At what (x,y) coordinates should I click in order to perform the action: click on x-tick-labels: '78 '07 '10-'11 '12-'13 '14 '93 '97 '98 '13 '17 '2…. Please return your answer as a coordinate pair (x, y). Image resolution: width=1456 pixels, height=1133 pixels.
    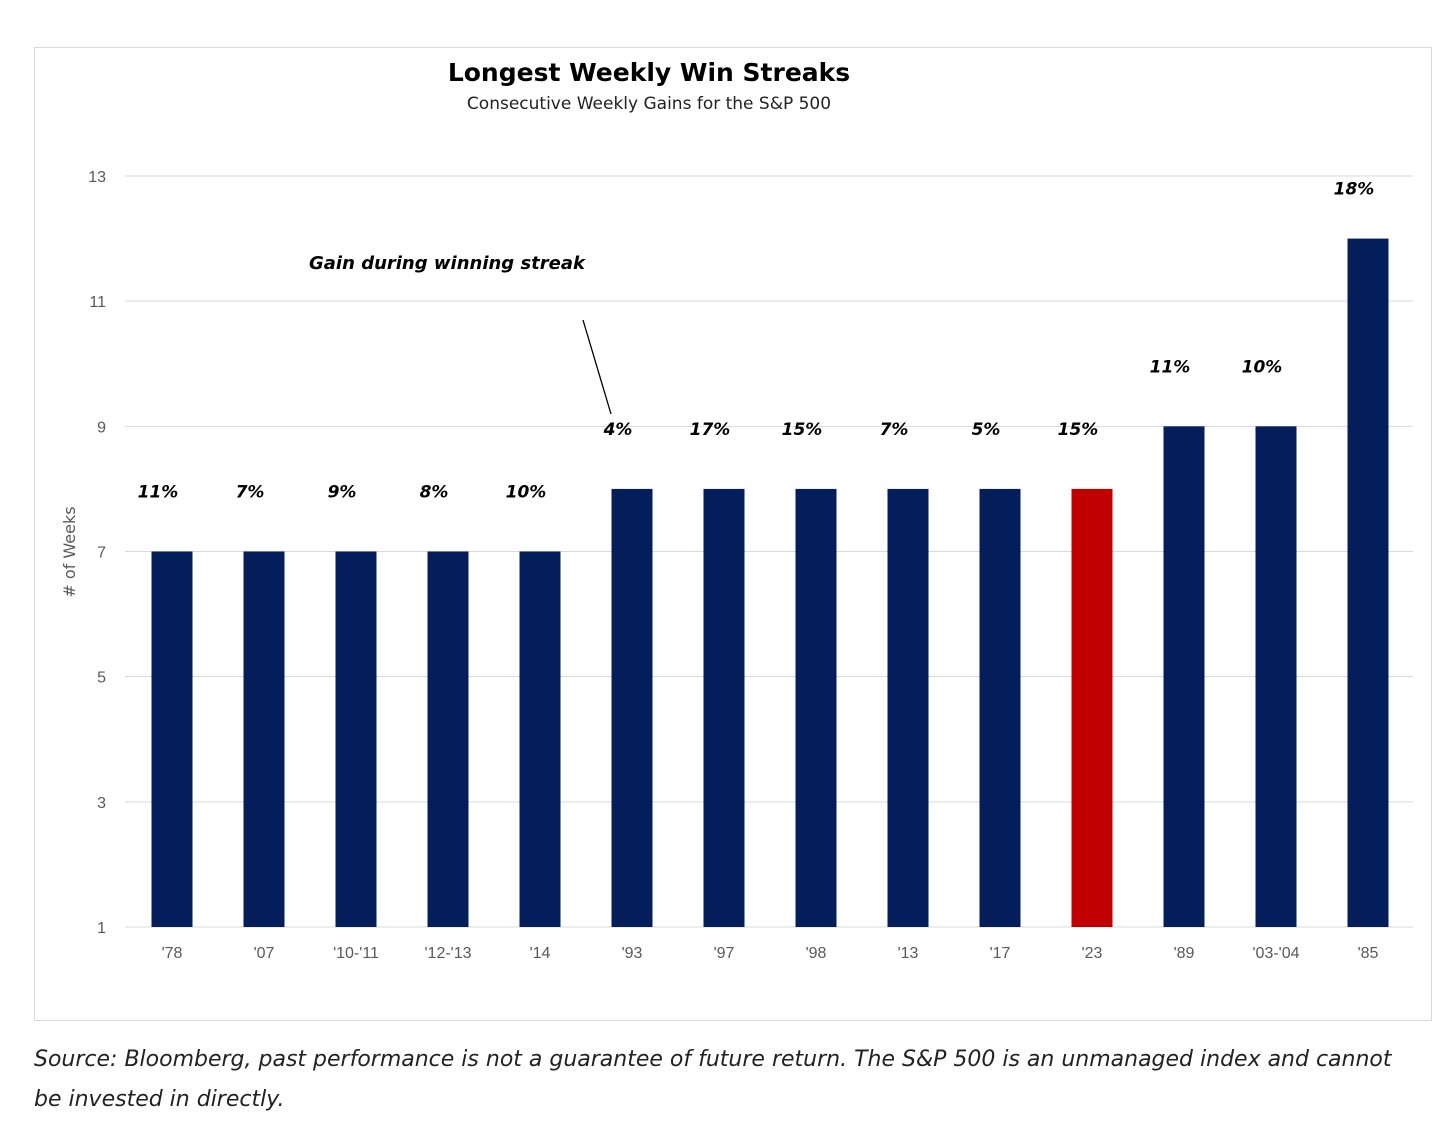
    Looking at the image, I should click on (770, 953).